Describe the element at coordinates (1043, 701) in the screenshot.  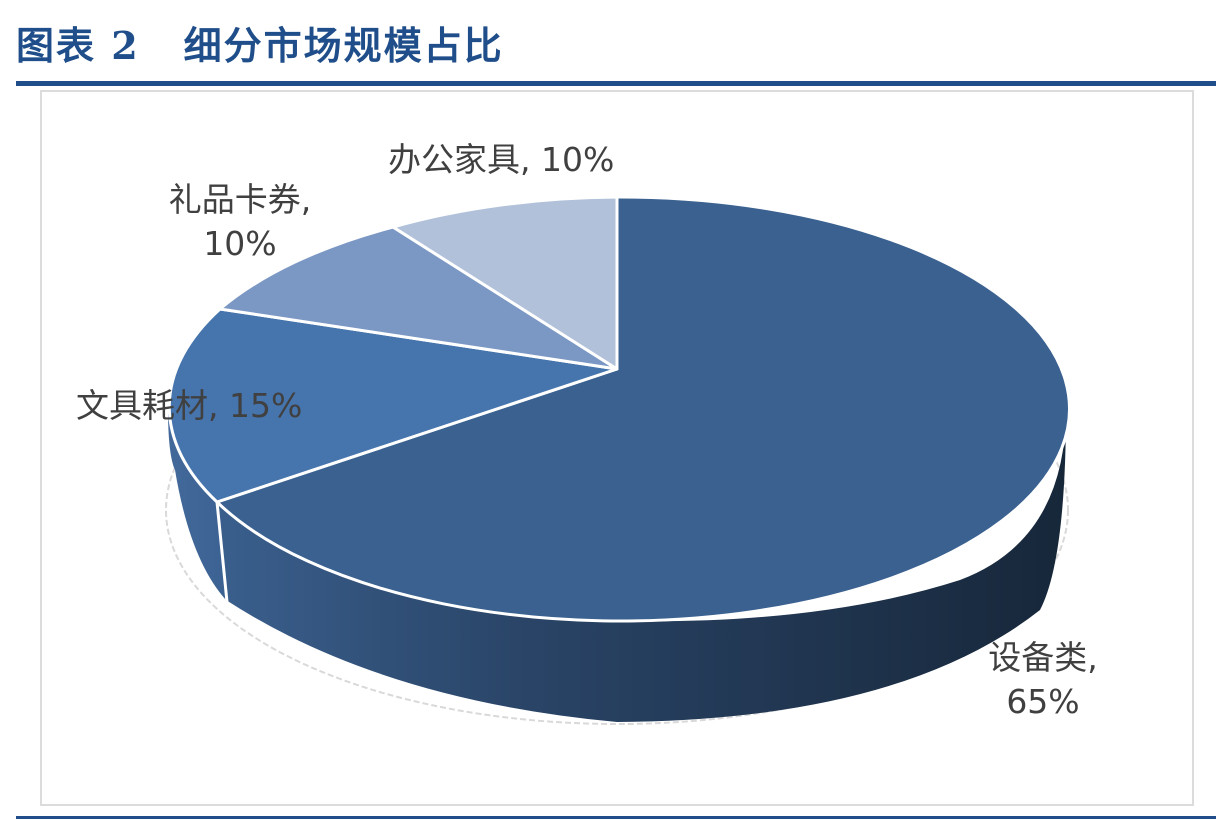
I see `label-equipment-value: 65%` at that location.